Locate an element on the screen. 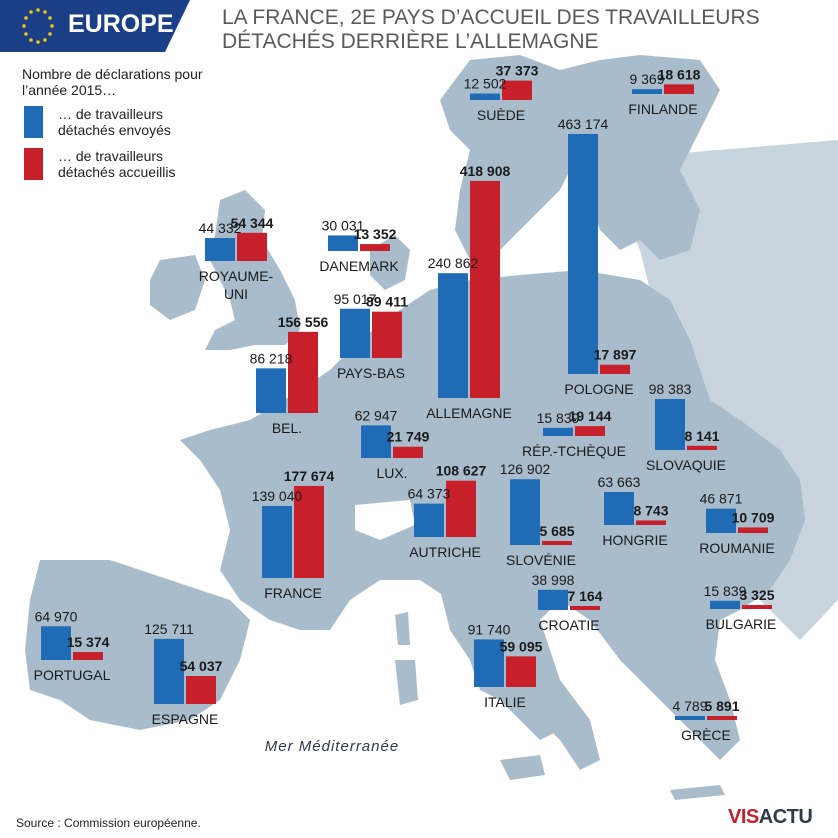  corsica is located at coordinates (402, 628).